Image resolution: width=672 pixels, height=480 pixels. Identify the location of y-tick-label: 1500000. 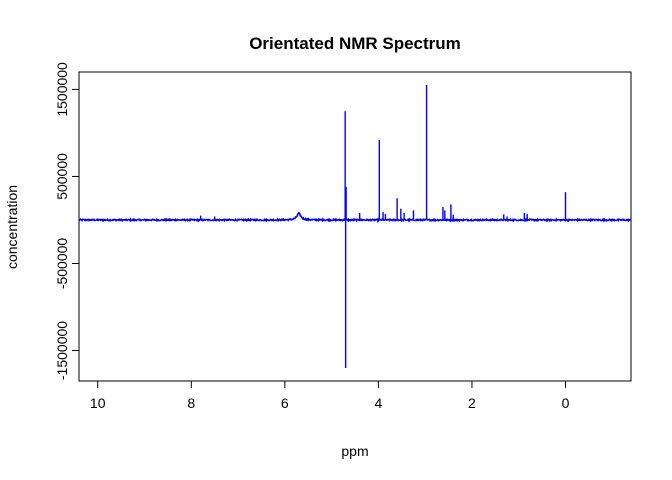
(62, 89).